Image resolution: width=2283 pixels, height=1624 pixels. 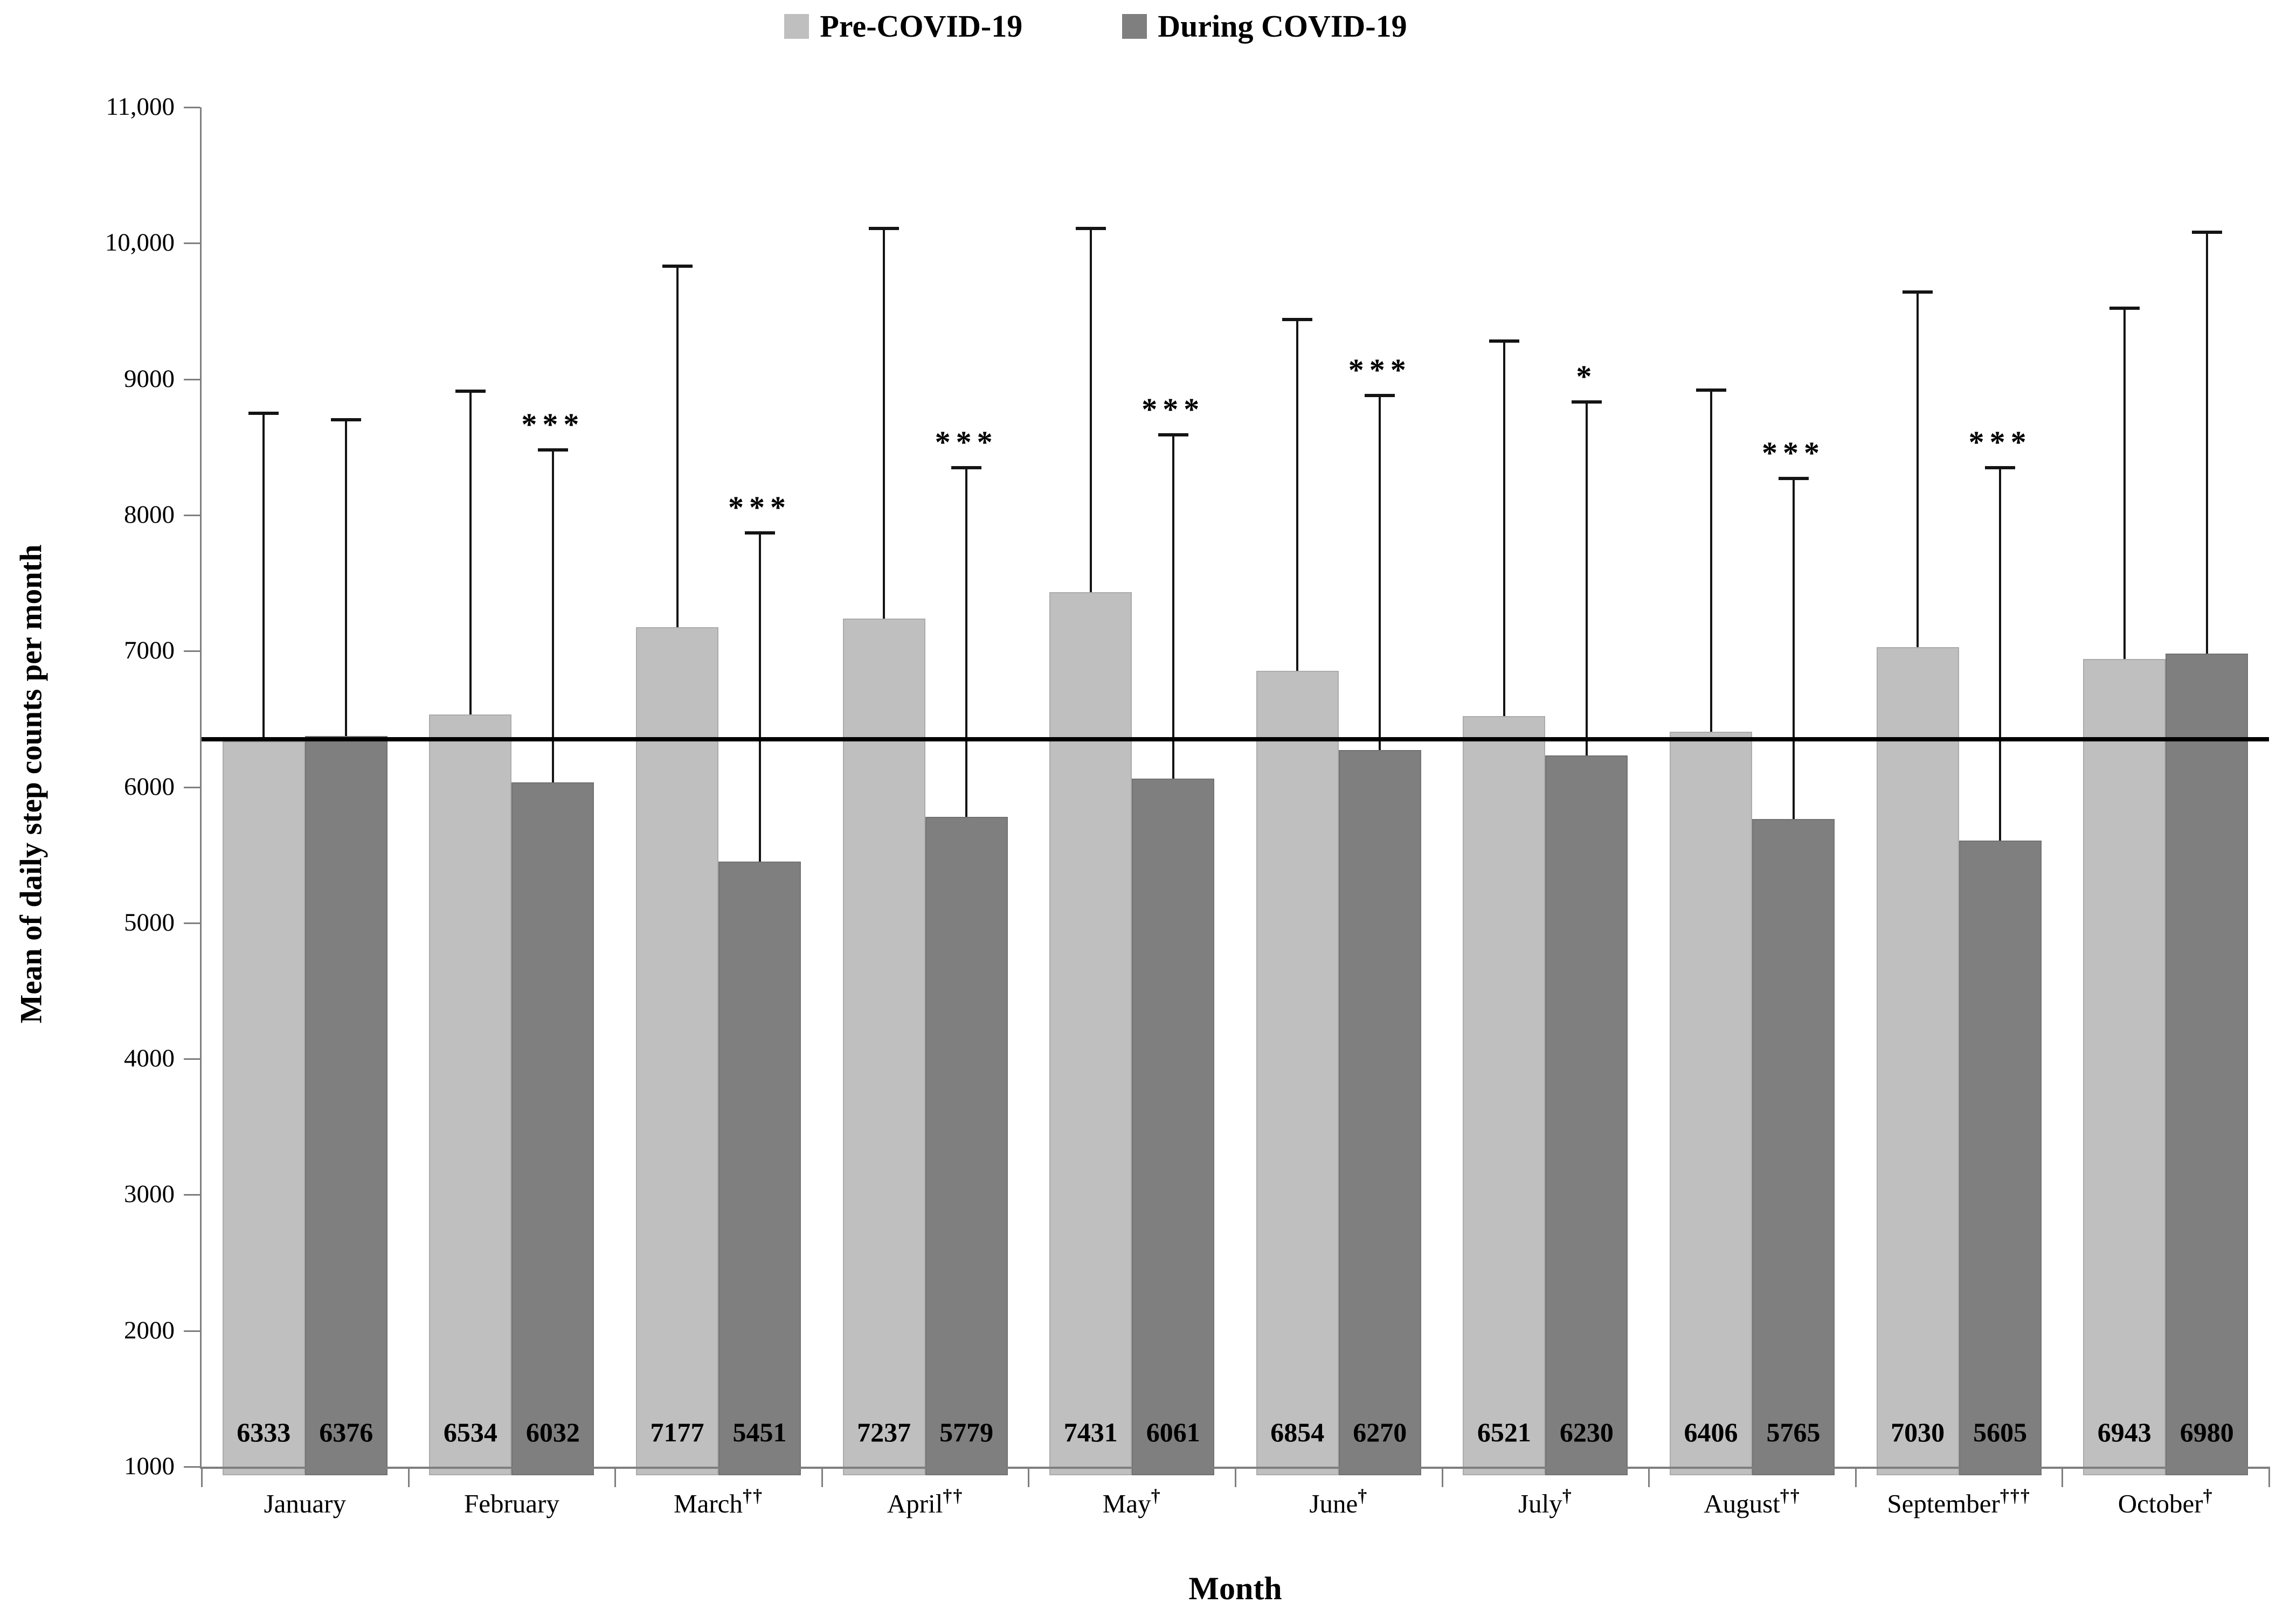 I want to click on legend-label-pre-covid: Pre-COVID-19, so click(x=921, y=26).